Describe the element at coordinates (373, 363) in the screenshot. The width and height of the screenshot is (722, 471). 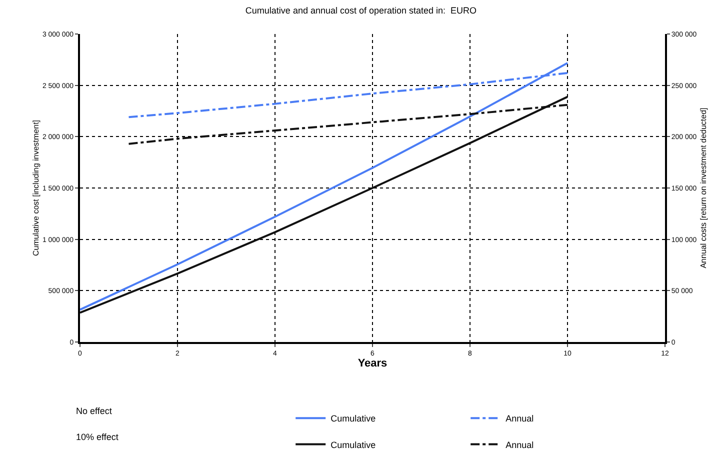
I see `x-axis-title: Years` at that location.